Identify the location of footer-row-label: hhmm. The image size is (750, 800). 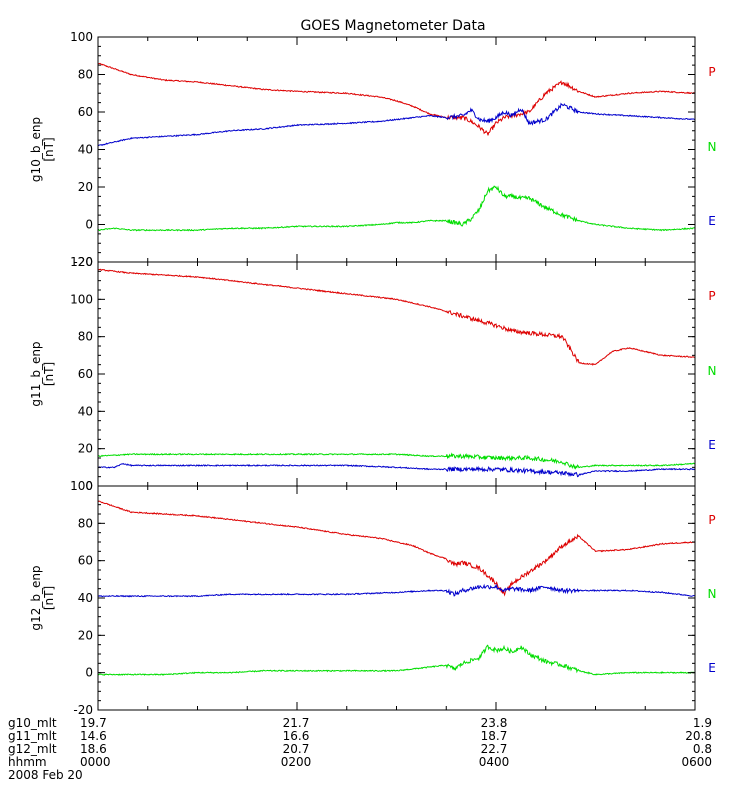
(27, 762).